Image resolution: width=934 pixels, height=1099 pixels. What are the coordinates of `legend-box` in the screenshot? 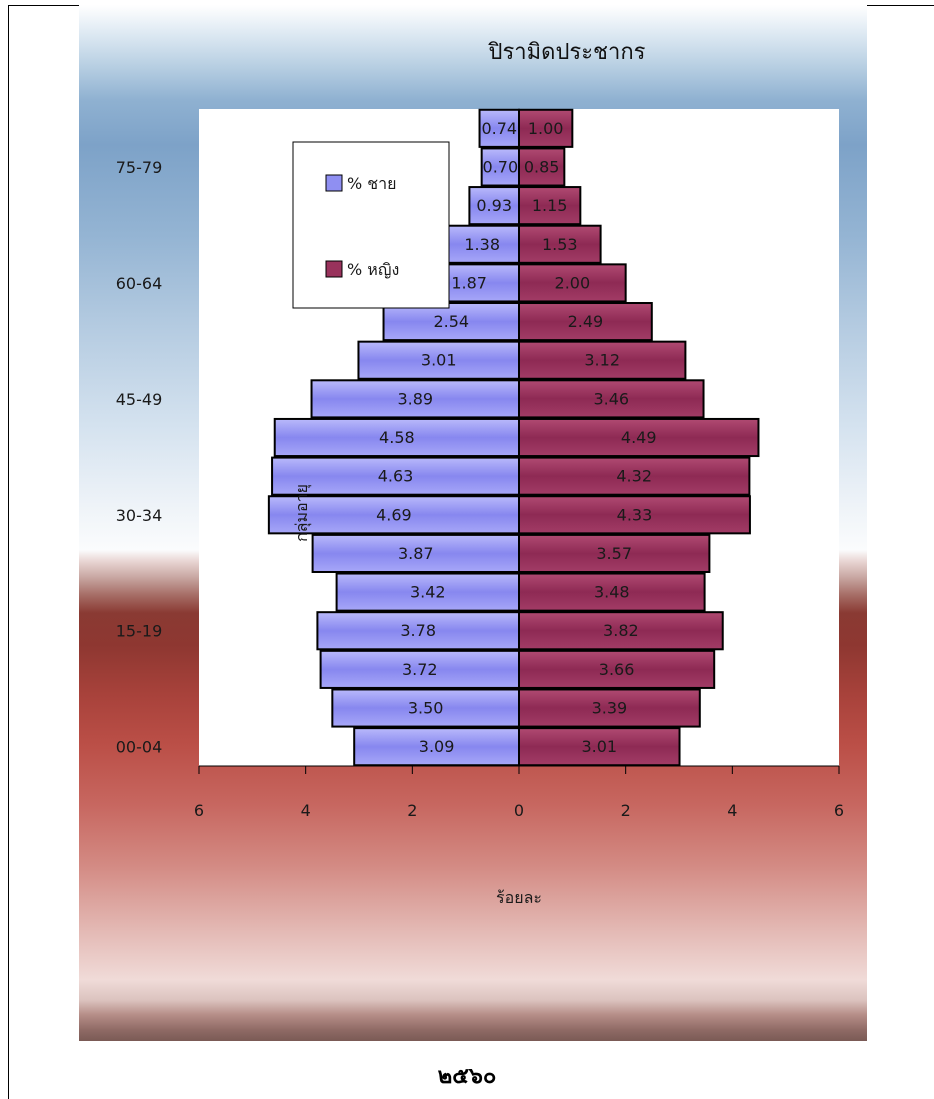 It's located at (371, 225).